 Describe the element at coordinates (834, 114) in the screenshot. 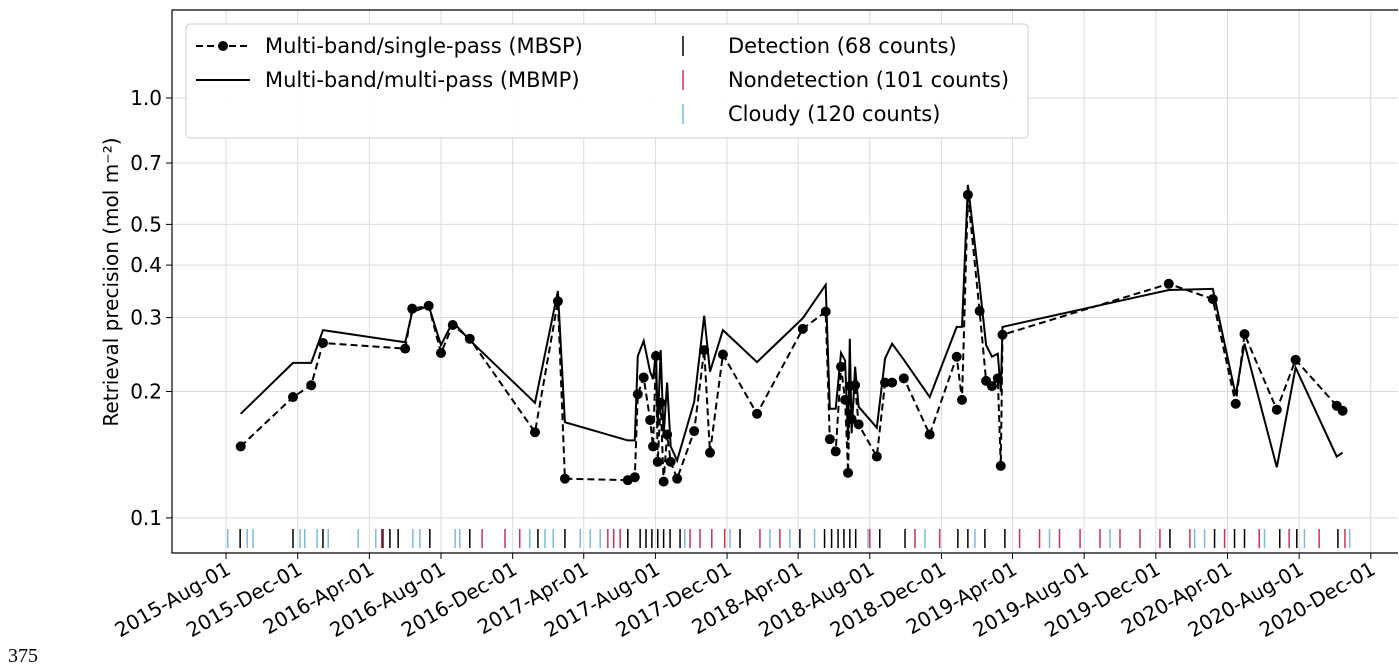

I see `legend-label: Cloudy (120 counts)` at that location.